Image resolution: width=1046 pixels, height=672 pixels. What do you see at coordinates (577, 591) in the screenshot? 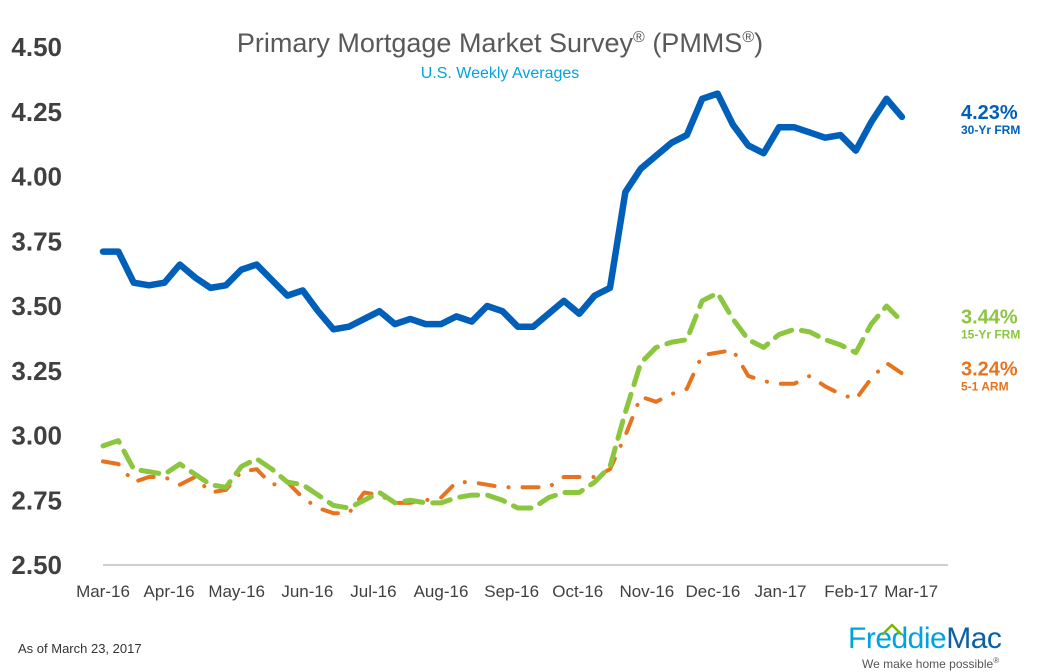
I see `x-tick-label: Oct-16` at bounding box center [577, 591].